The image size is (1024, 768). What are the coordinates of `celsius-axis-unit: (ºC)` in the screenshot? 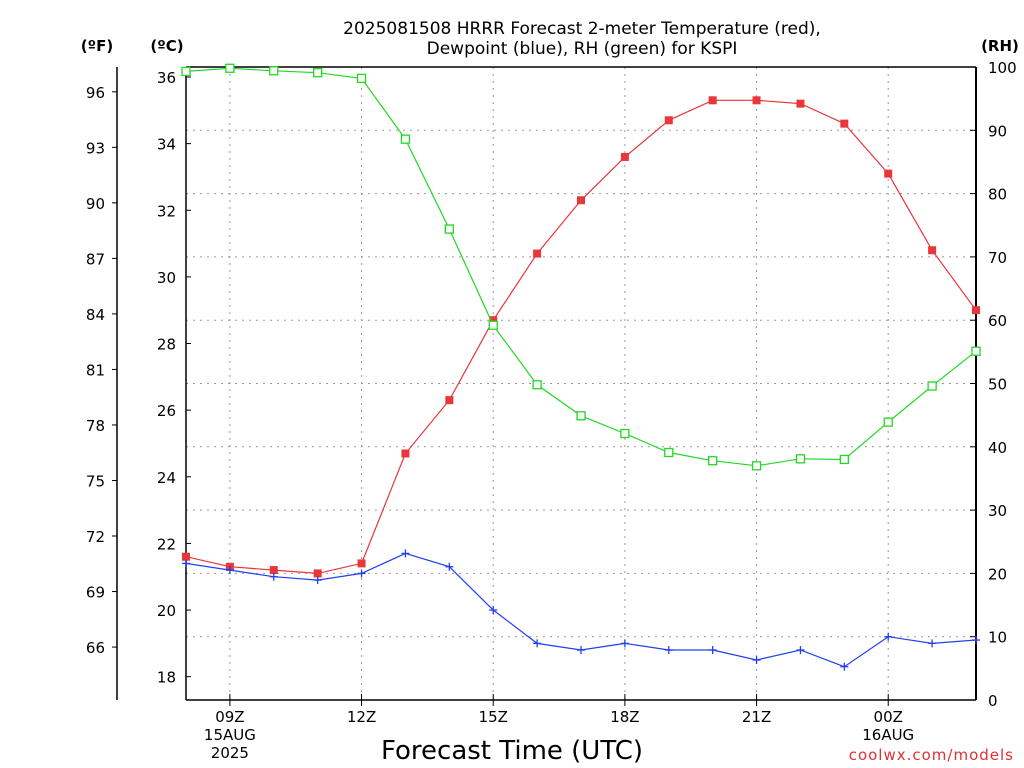 It's located at (166, 46).